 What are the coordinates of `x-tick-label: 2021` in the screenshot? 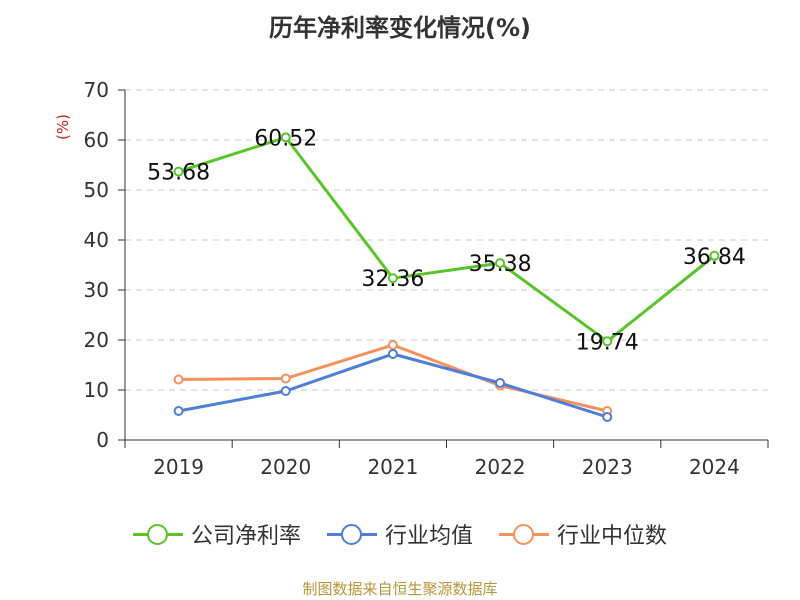 It's located at (392, 467).